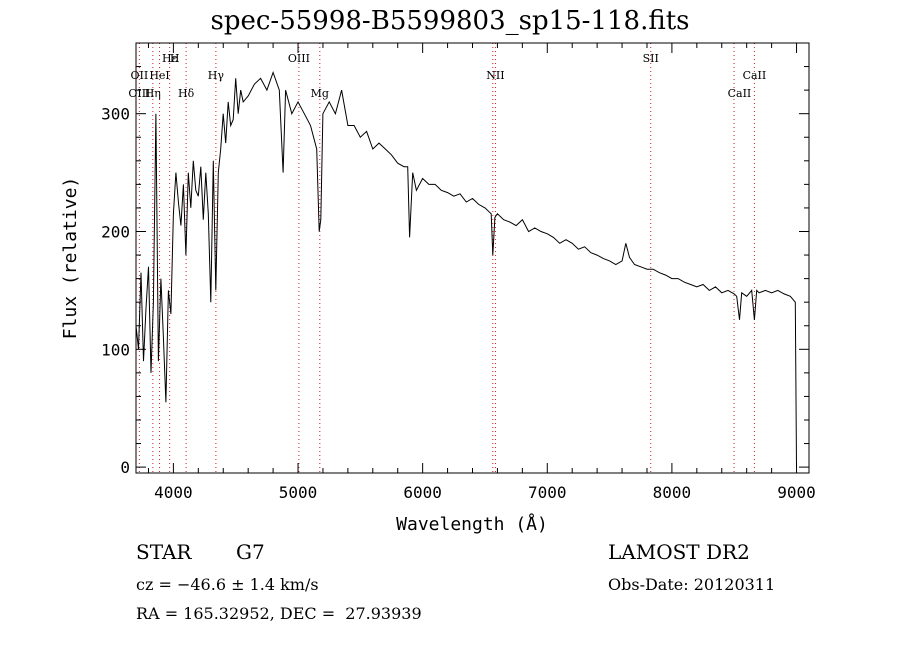 Image resolution: width=900 pixels, height=650 pixels. I want to click on redshift-cz: cz = −46.6 ± 1.4 km/s, so click(227, 584).